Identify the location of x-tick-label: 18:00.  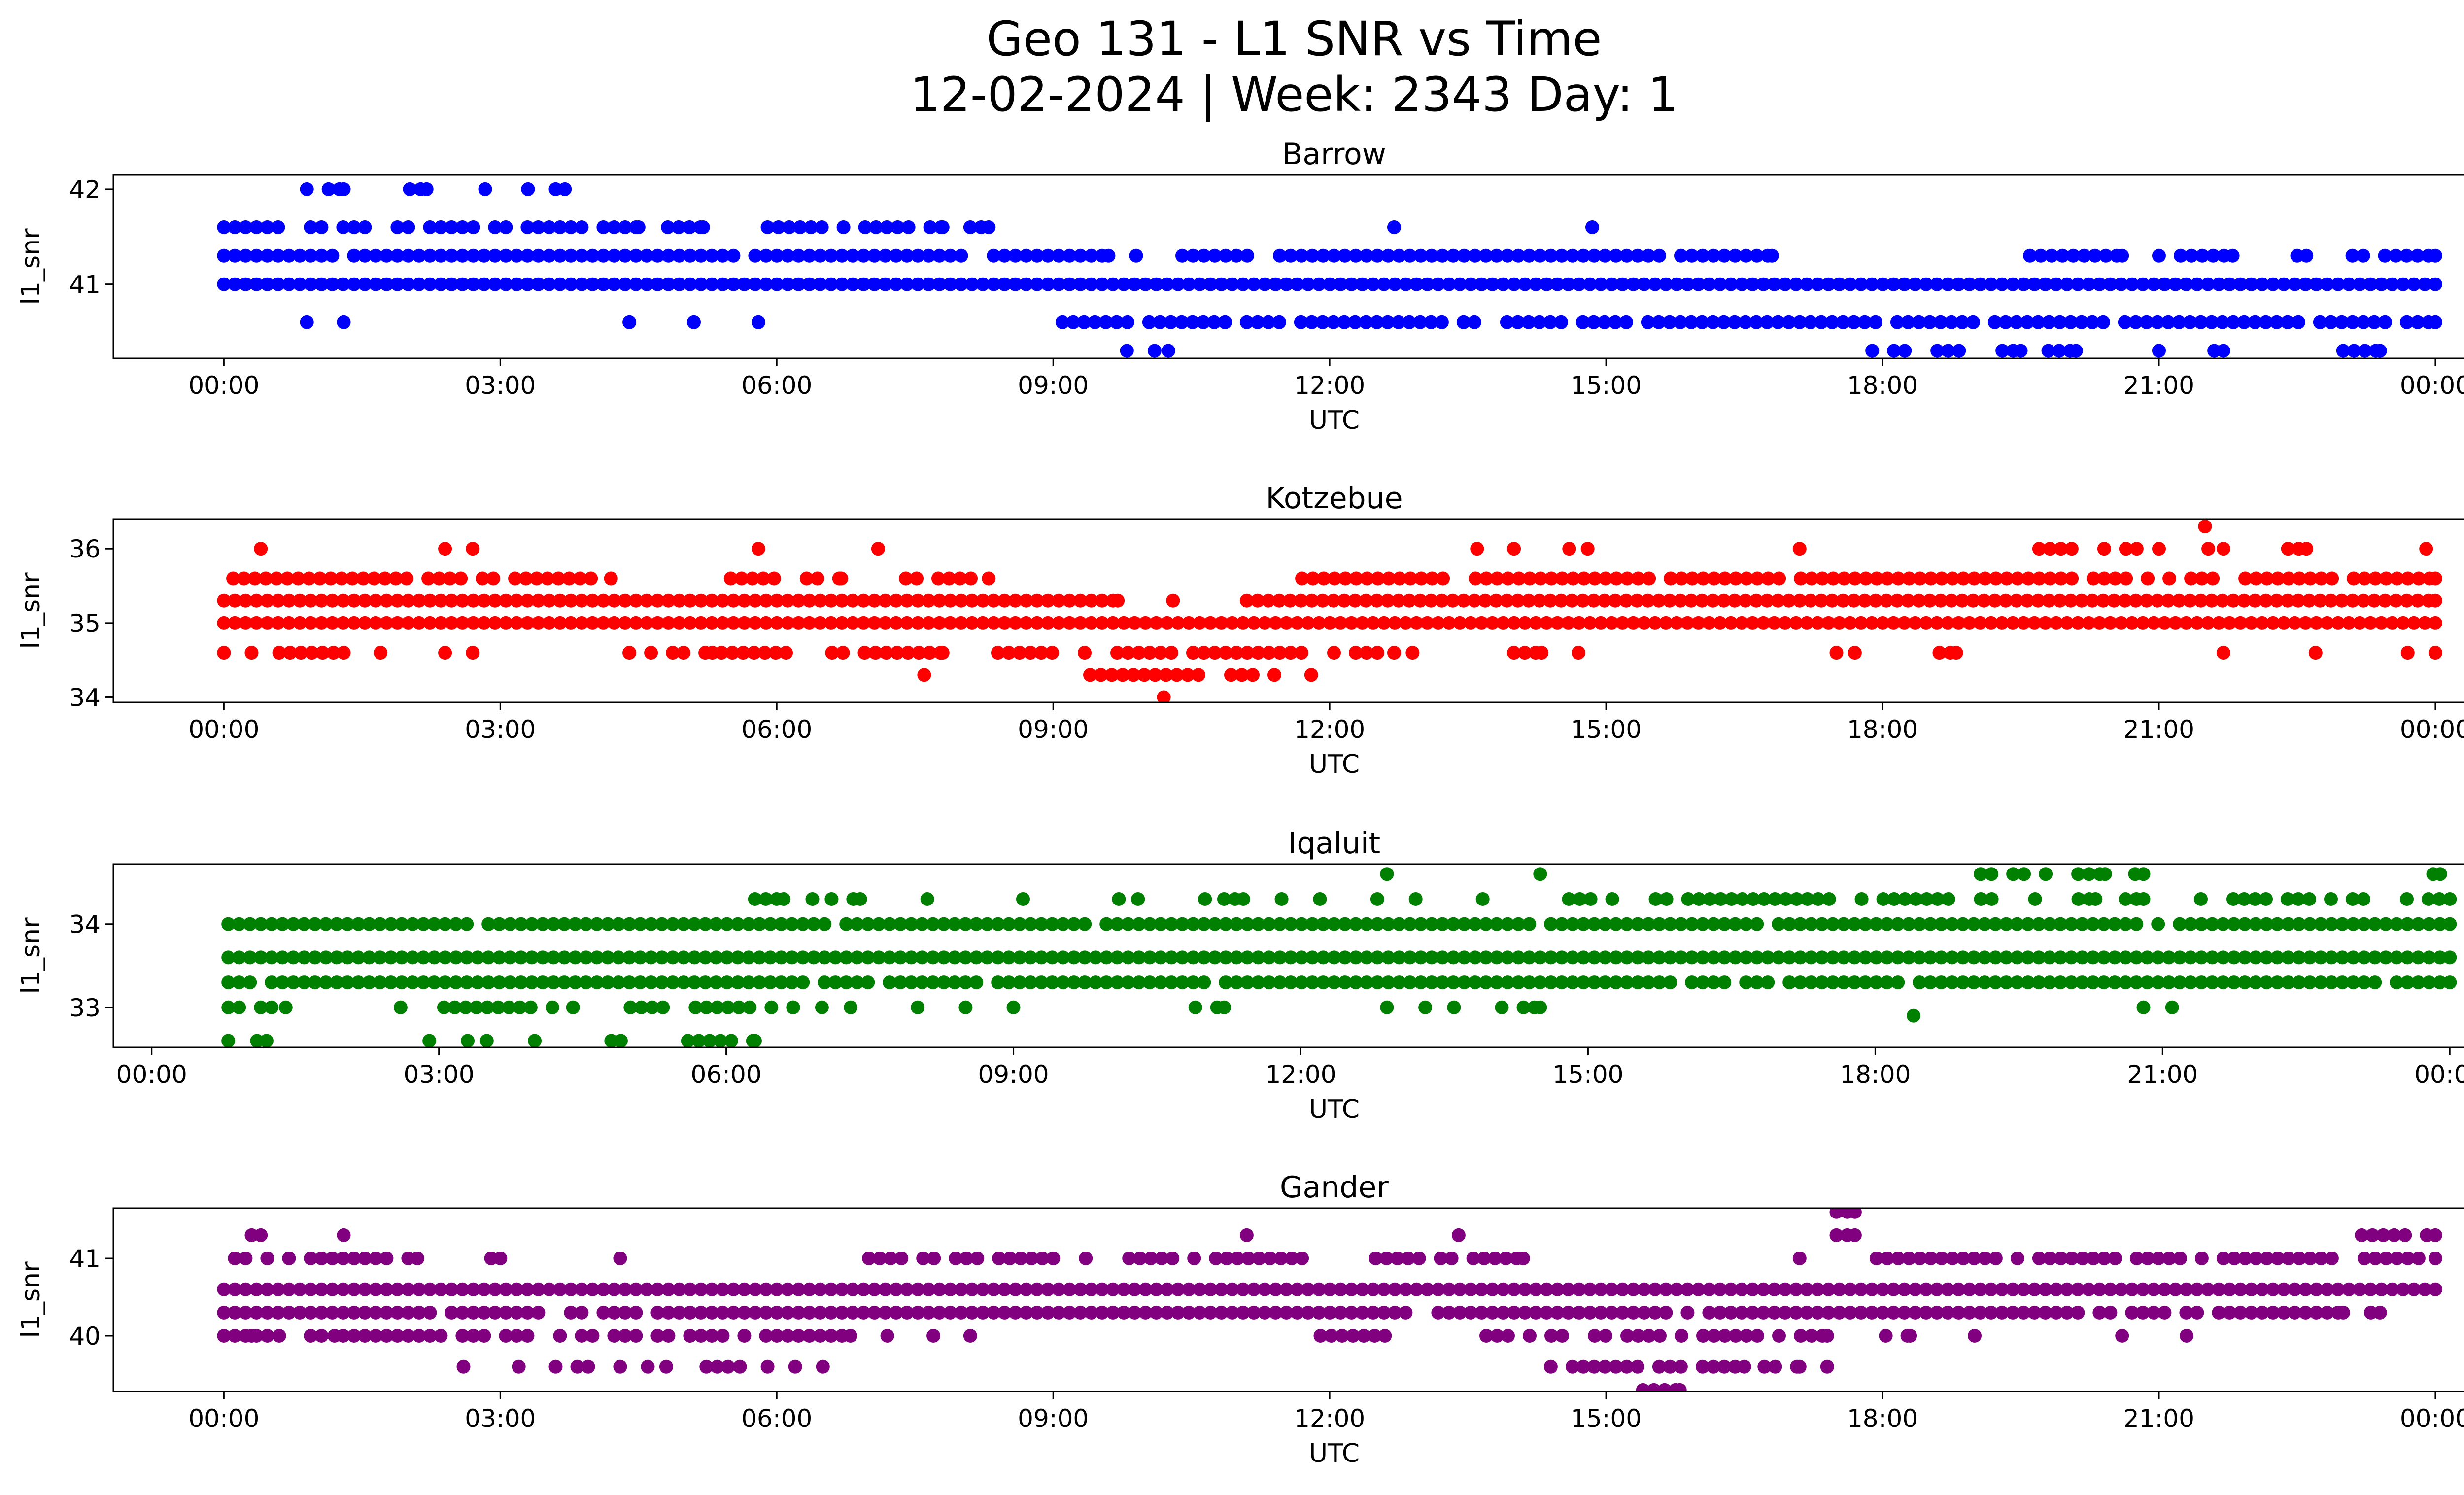
(1882, 385).